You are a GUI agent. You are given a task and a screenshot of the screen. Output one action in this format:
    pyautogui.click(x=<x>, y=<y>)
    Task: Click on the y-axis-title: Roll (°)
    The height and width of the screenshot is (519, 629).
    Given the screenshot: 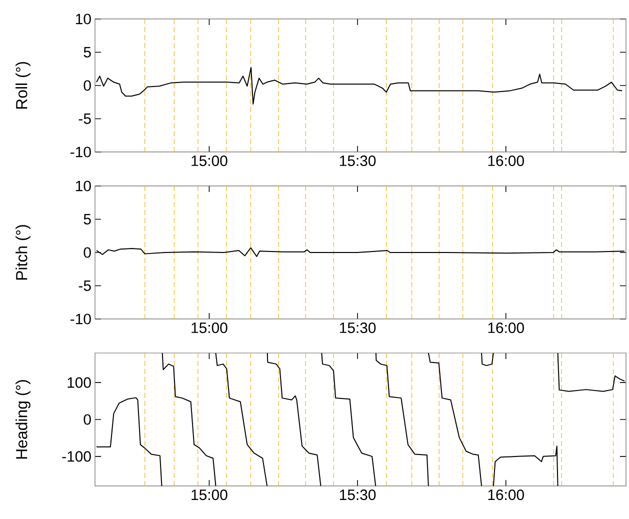 What is the action you would take?
    pyautogui.click(x=23, y=85)
    